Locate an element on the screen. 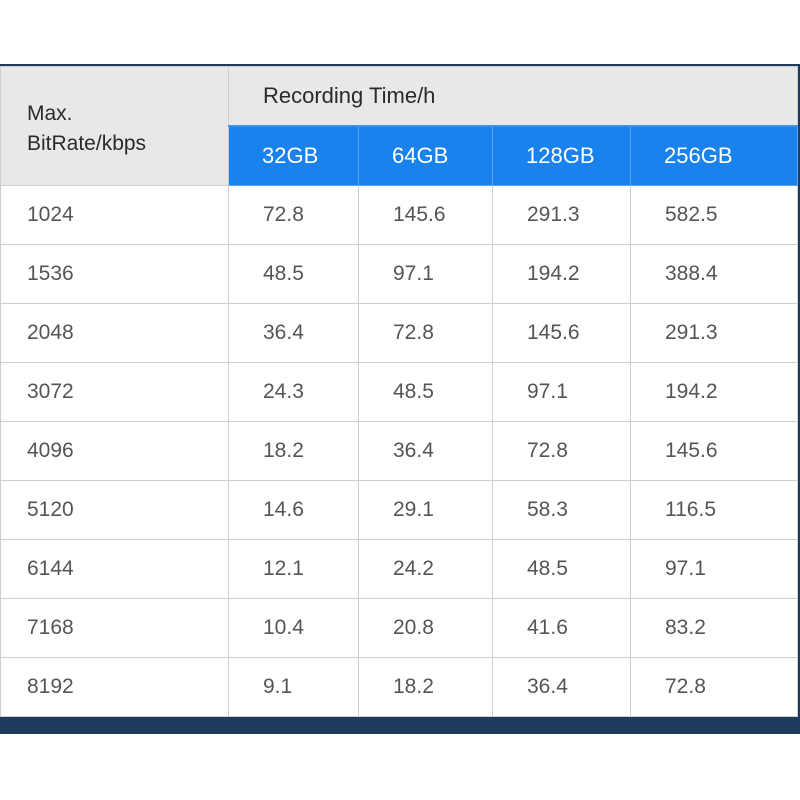 The height and width of the screenshot is (800, 800). time-cell: 24.2 is located at coordinates (425, 569).